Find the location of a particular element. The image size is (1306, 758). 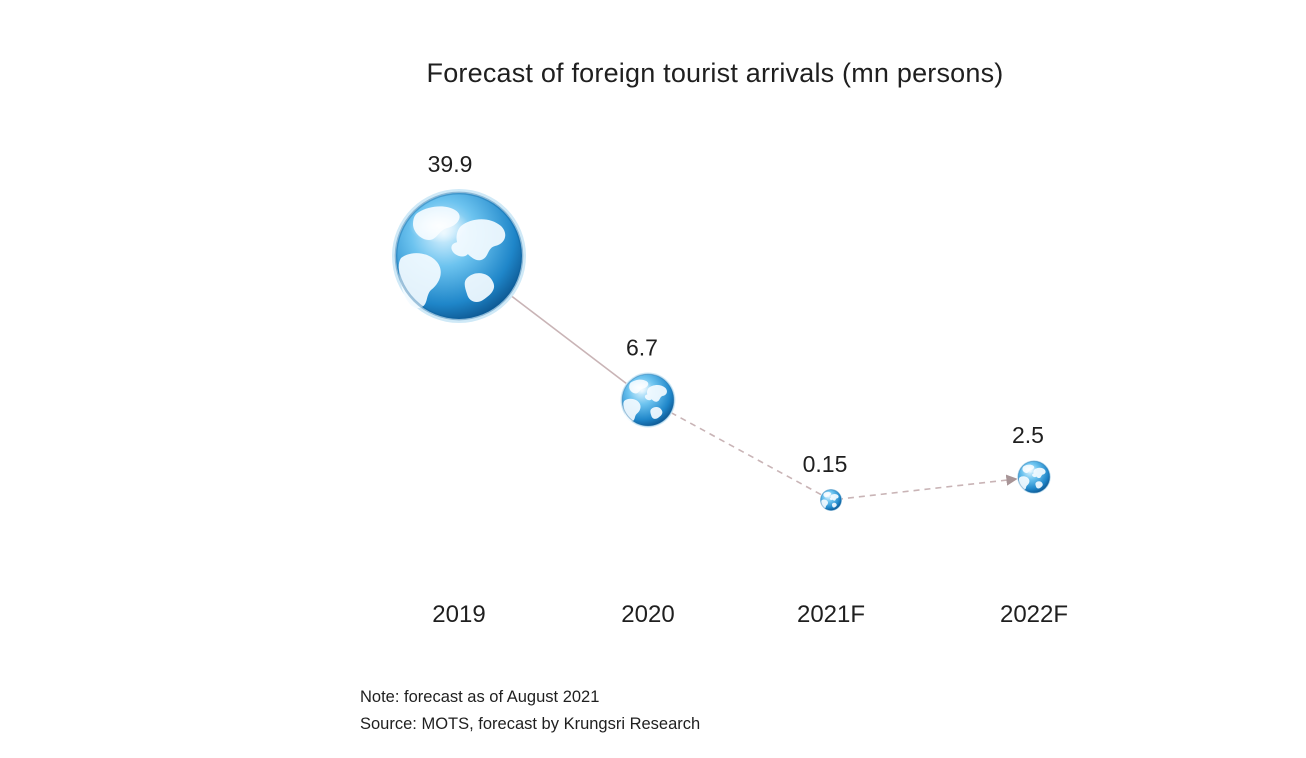

globe-icon-2021F is located at coordinates (831, 500).